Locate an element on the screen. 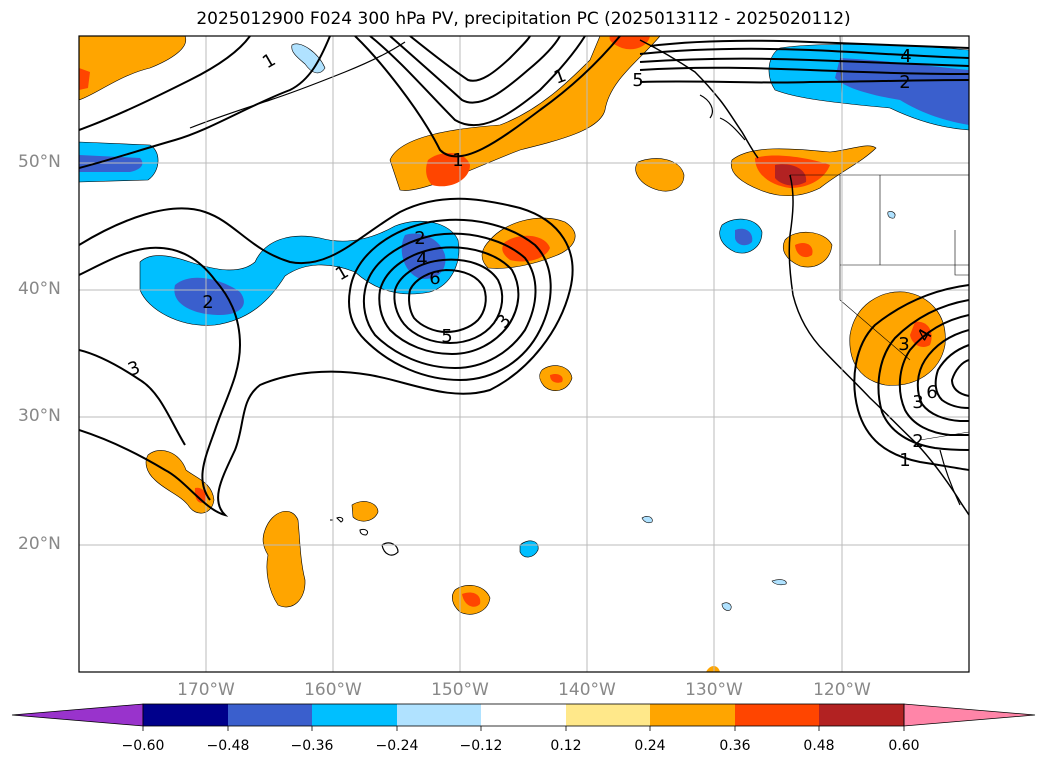  coastline-baja-gulf is located at coordinates (950, 477).